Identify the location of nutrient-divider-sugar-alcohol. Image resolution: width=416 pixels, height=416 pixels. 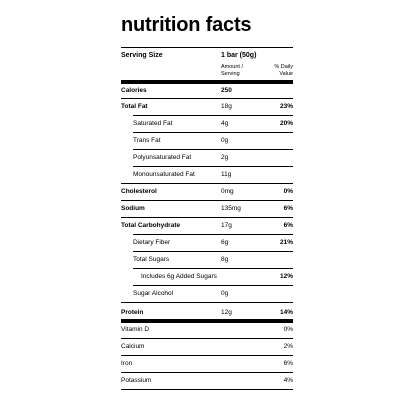
(207, 302).